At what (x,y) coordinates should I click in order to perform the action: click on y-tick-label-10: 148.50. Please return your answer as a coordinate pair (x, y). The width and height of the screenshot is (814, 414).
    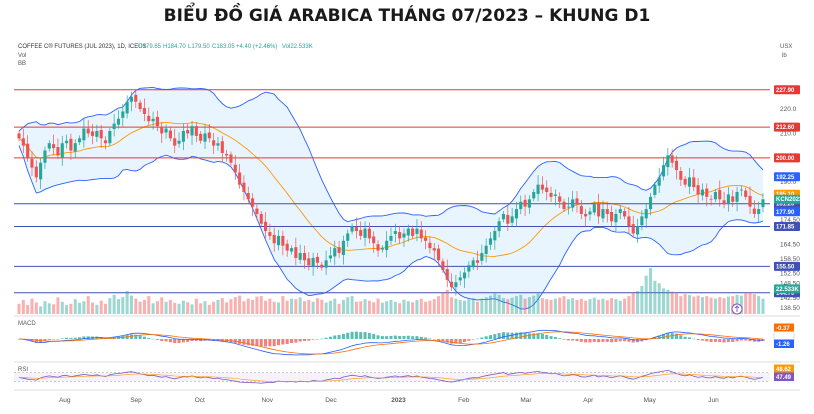
    Looking at the image, I should click on (790, 284).